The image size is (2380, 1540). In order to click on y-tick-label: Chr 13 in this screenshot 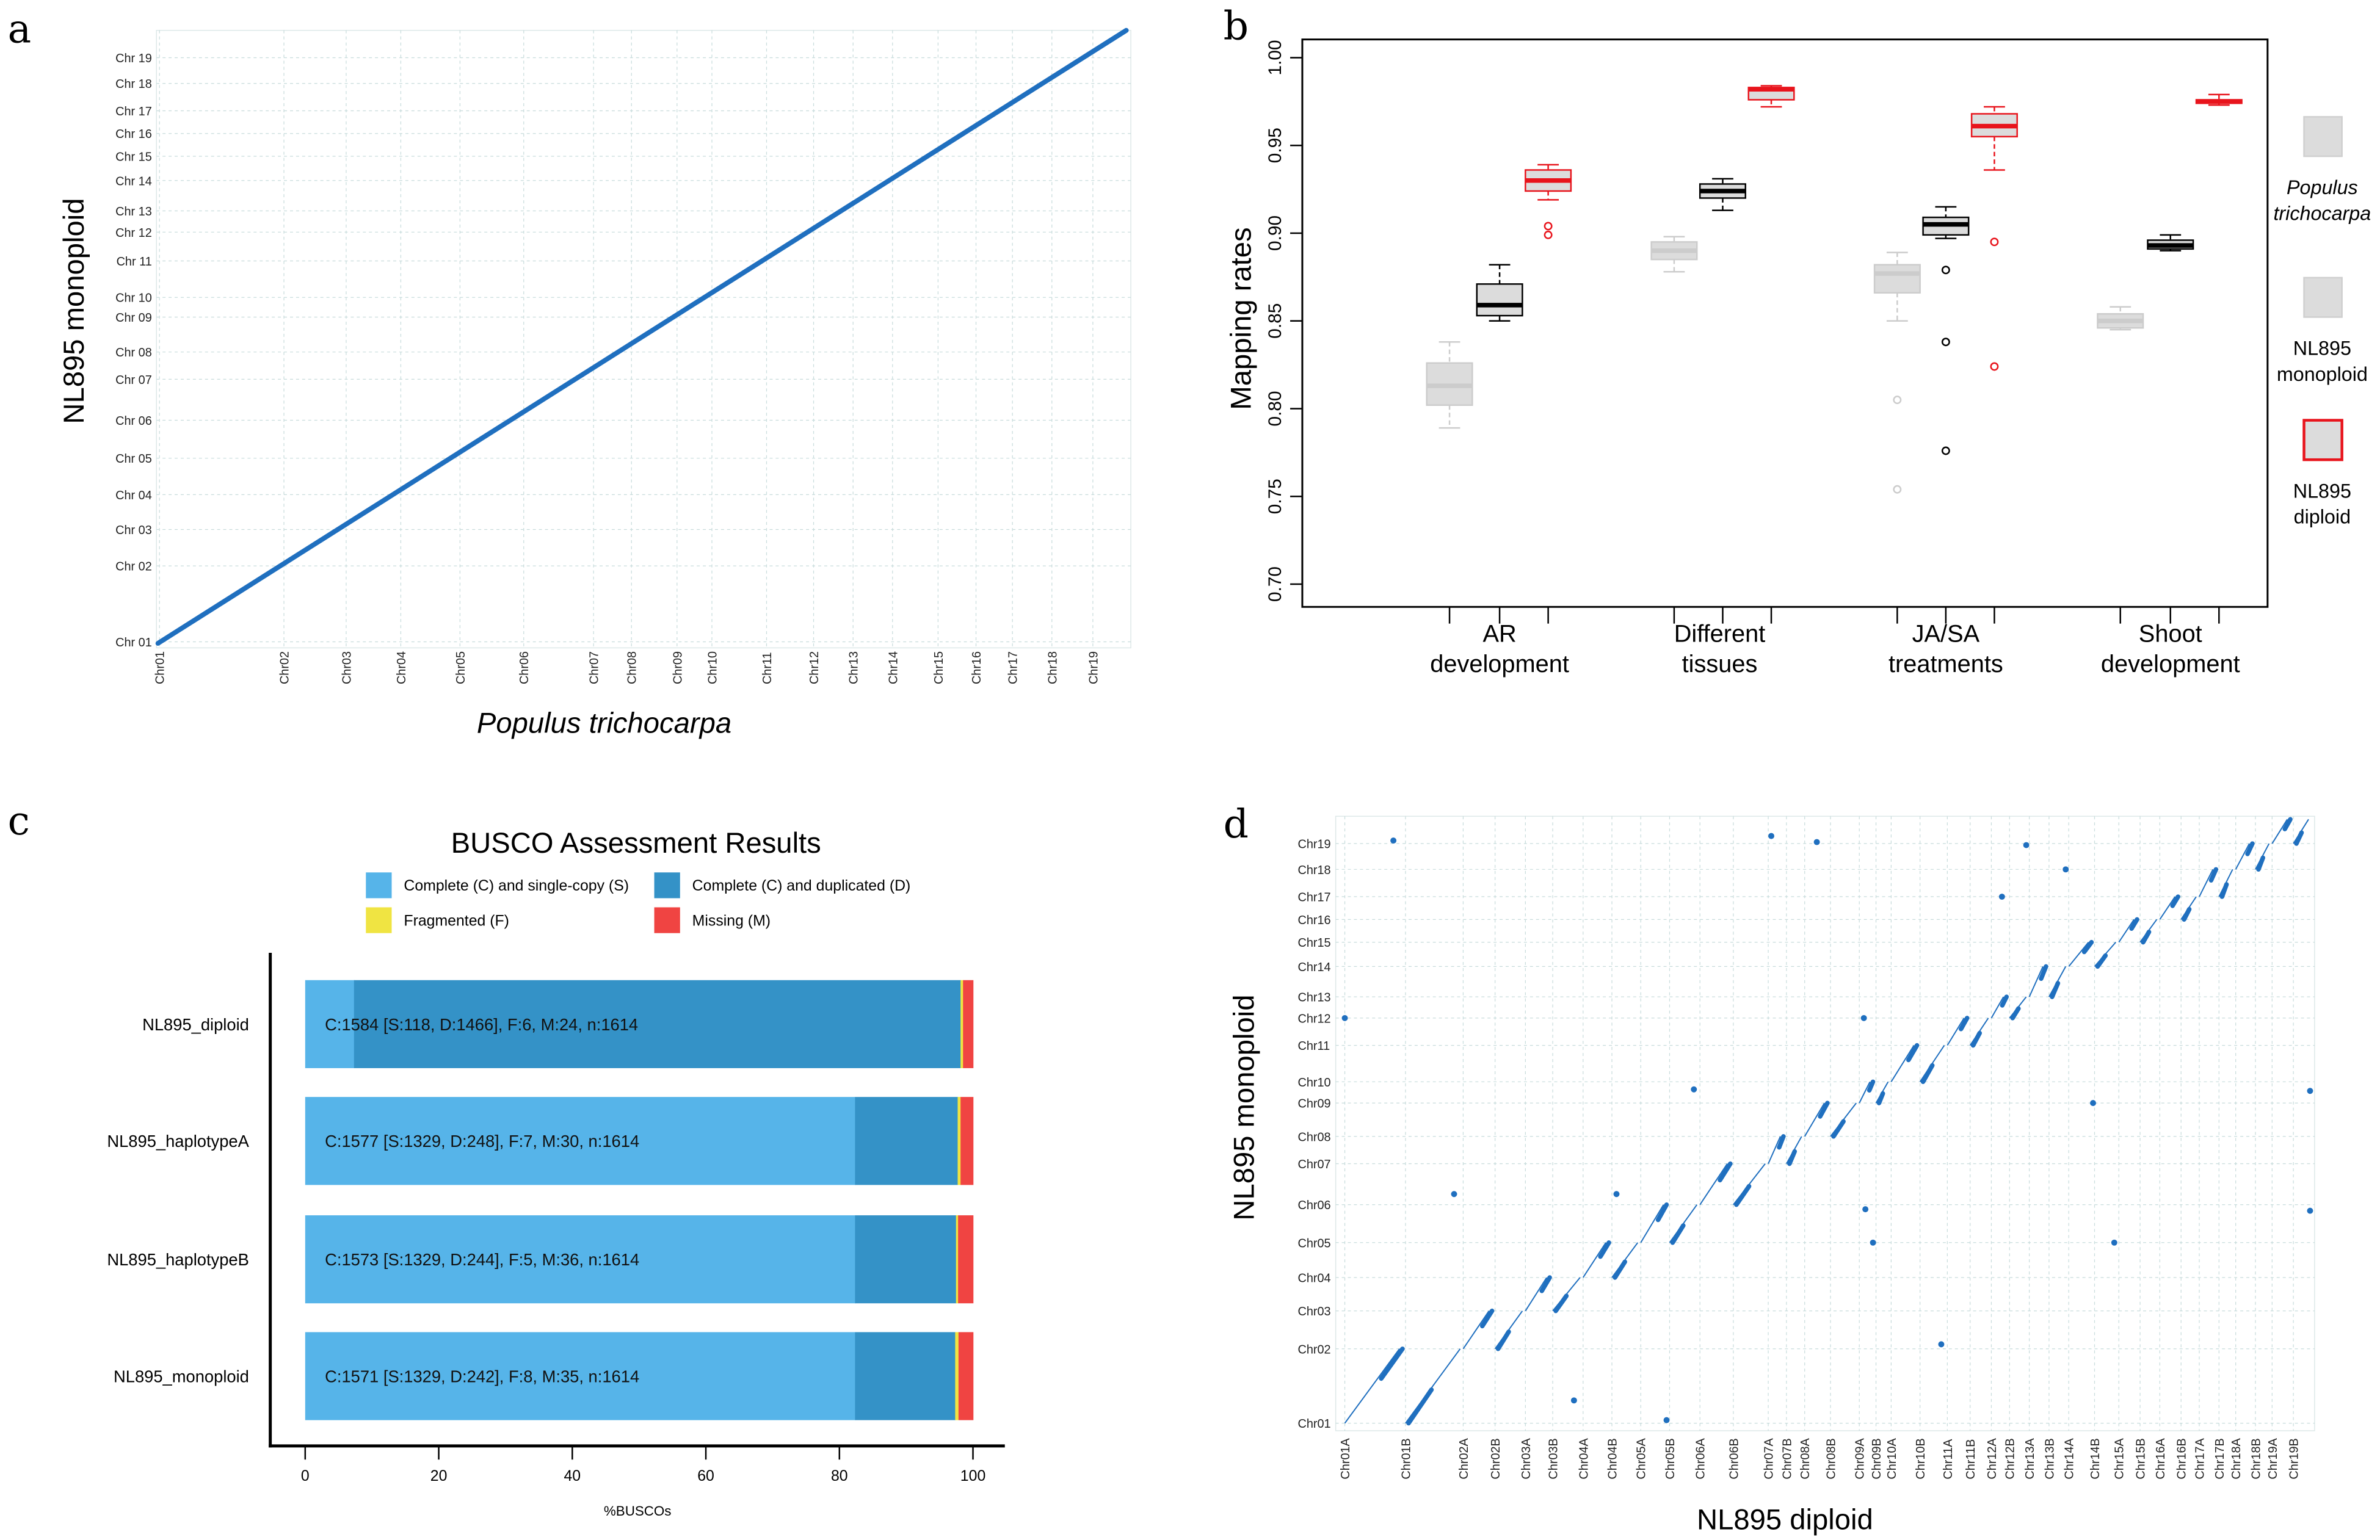, I will do `click(133, 212)`.